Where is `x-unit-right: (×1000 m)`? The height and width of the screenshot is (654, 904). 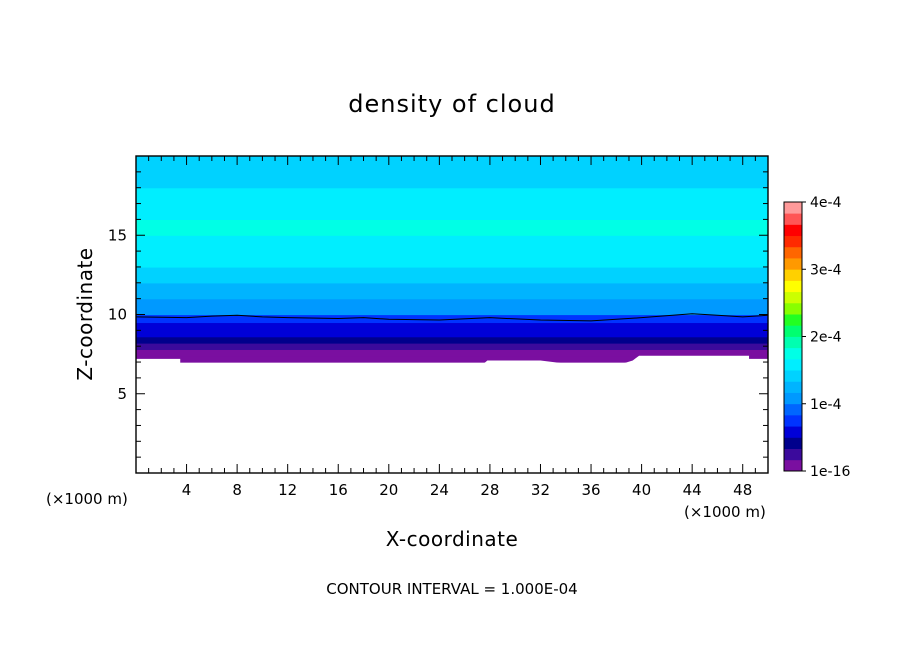
x-unit-right: (×1000 m) is located at coordinates (725, 512).